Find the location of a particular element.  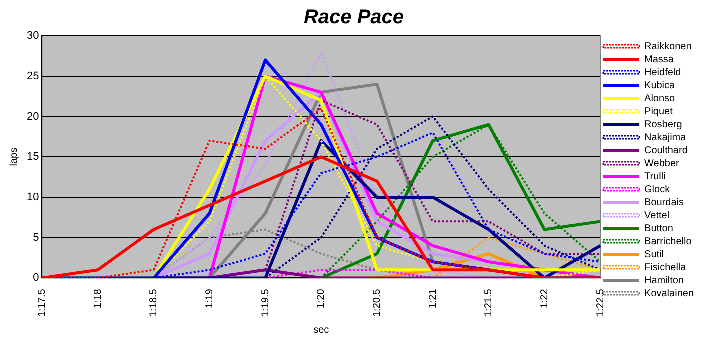

legend-label: Piquet is located at coordinates (659, 112).